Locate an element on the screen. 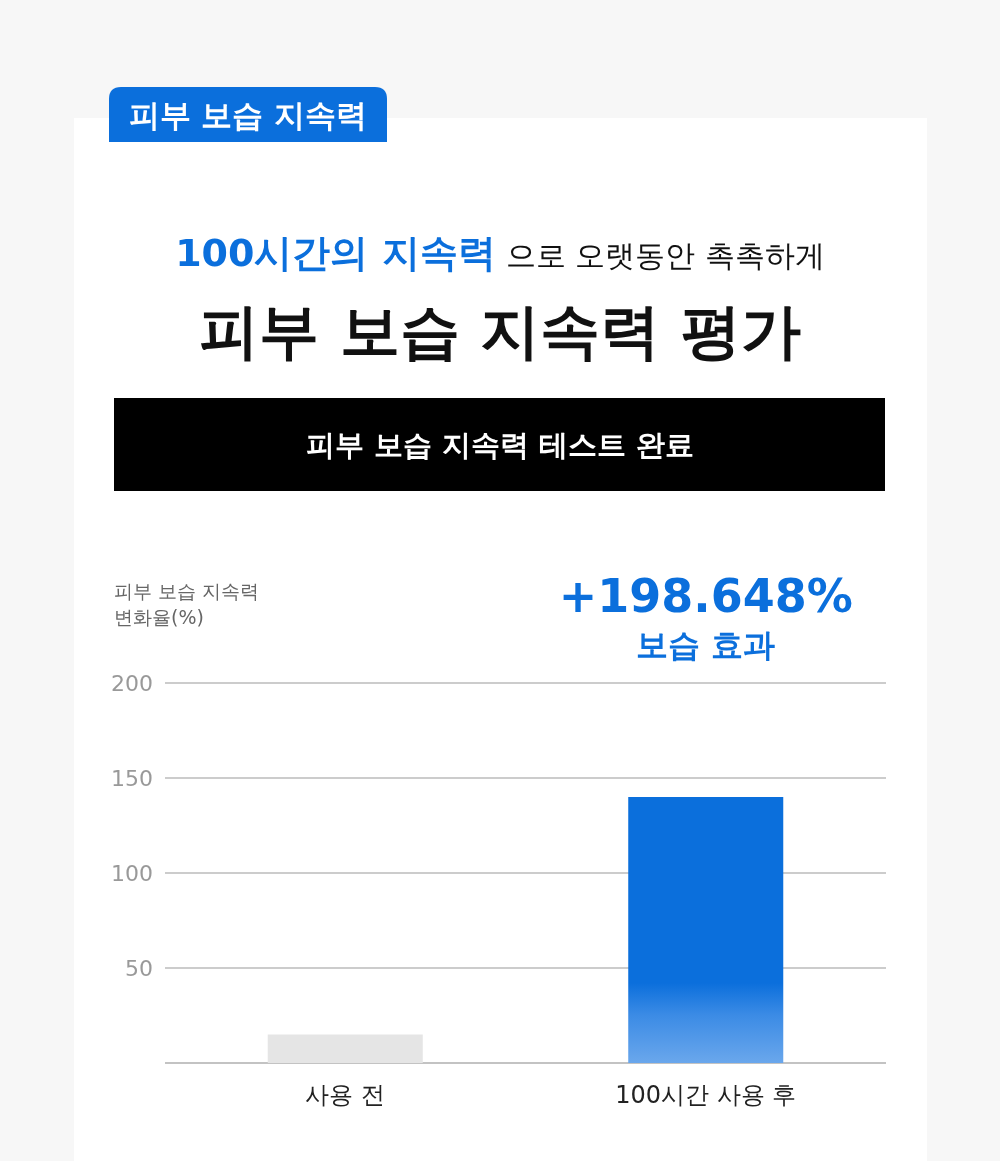 This screenshot has width=1000, height=1161. y-tick-label: 50 is located at coordinates (139, 968).